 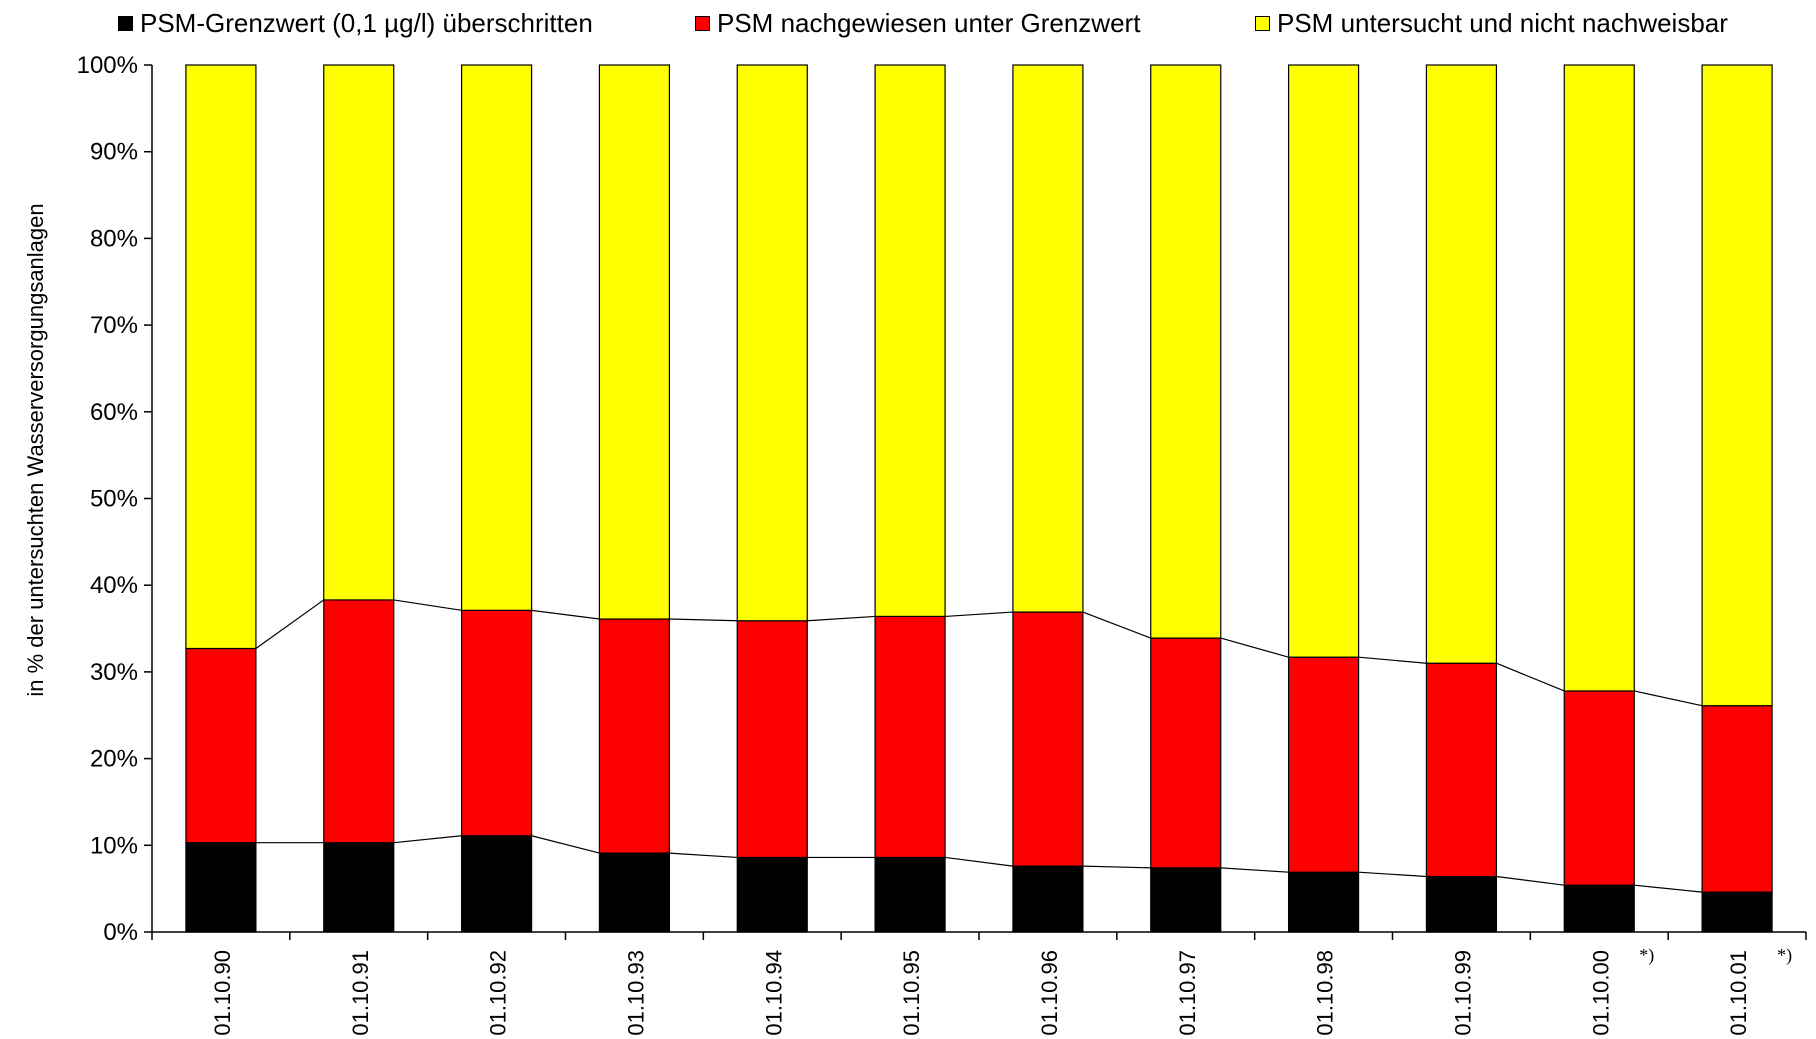 What do you see at coordinates (702, 23) in the screenshot?
I see `legend-swatch-red` at bounding box center [702, 23].